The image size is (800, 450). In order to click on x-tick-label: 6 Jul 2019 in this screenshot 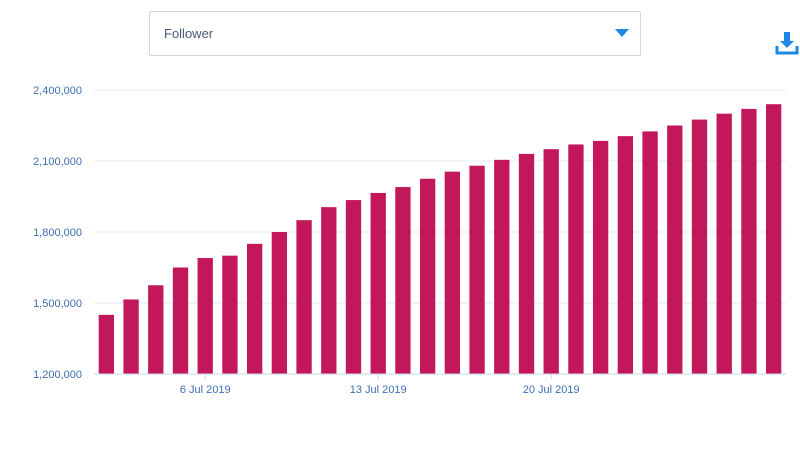, I will do `click(205, 390)`.